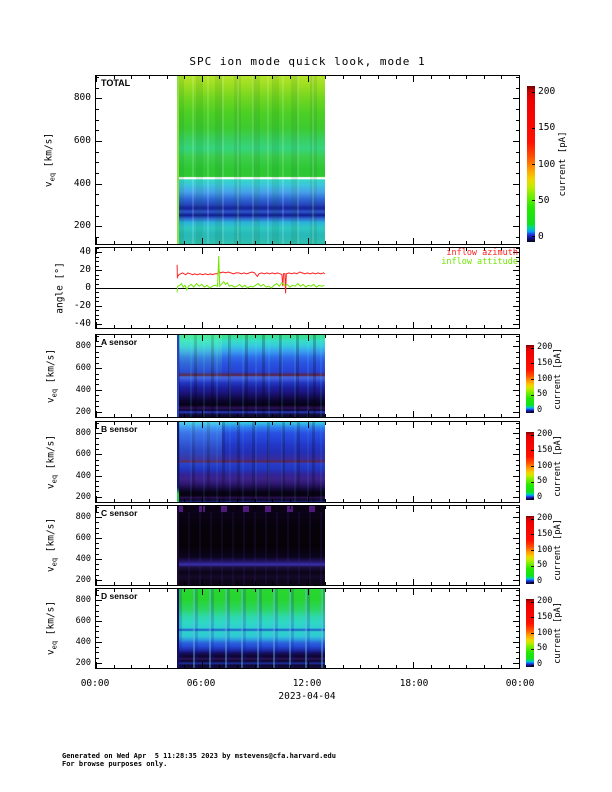  Describe the element at coordinates (119, 429) in the screenshot. I see `panel-label-b-sensor: B sensor` at that location.